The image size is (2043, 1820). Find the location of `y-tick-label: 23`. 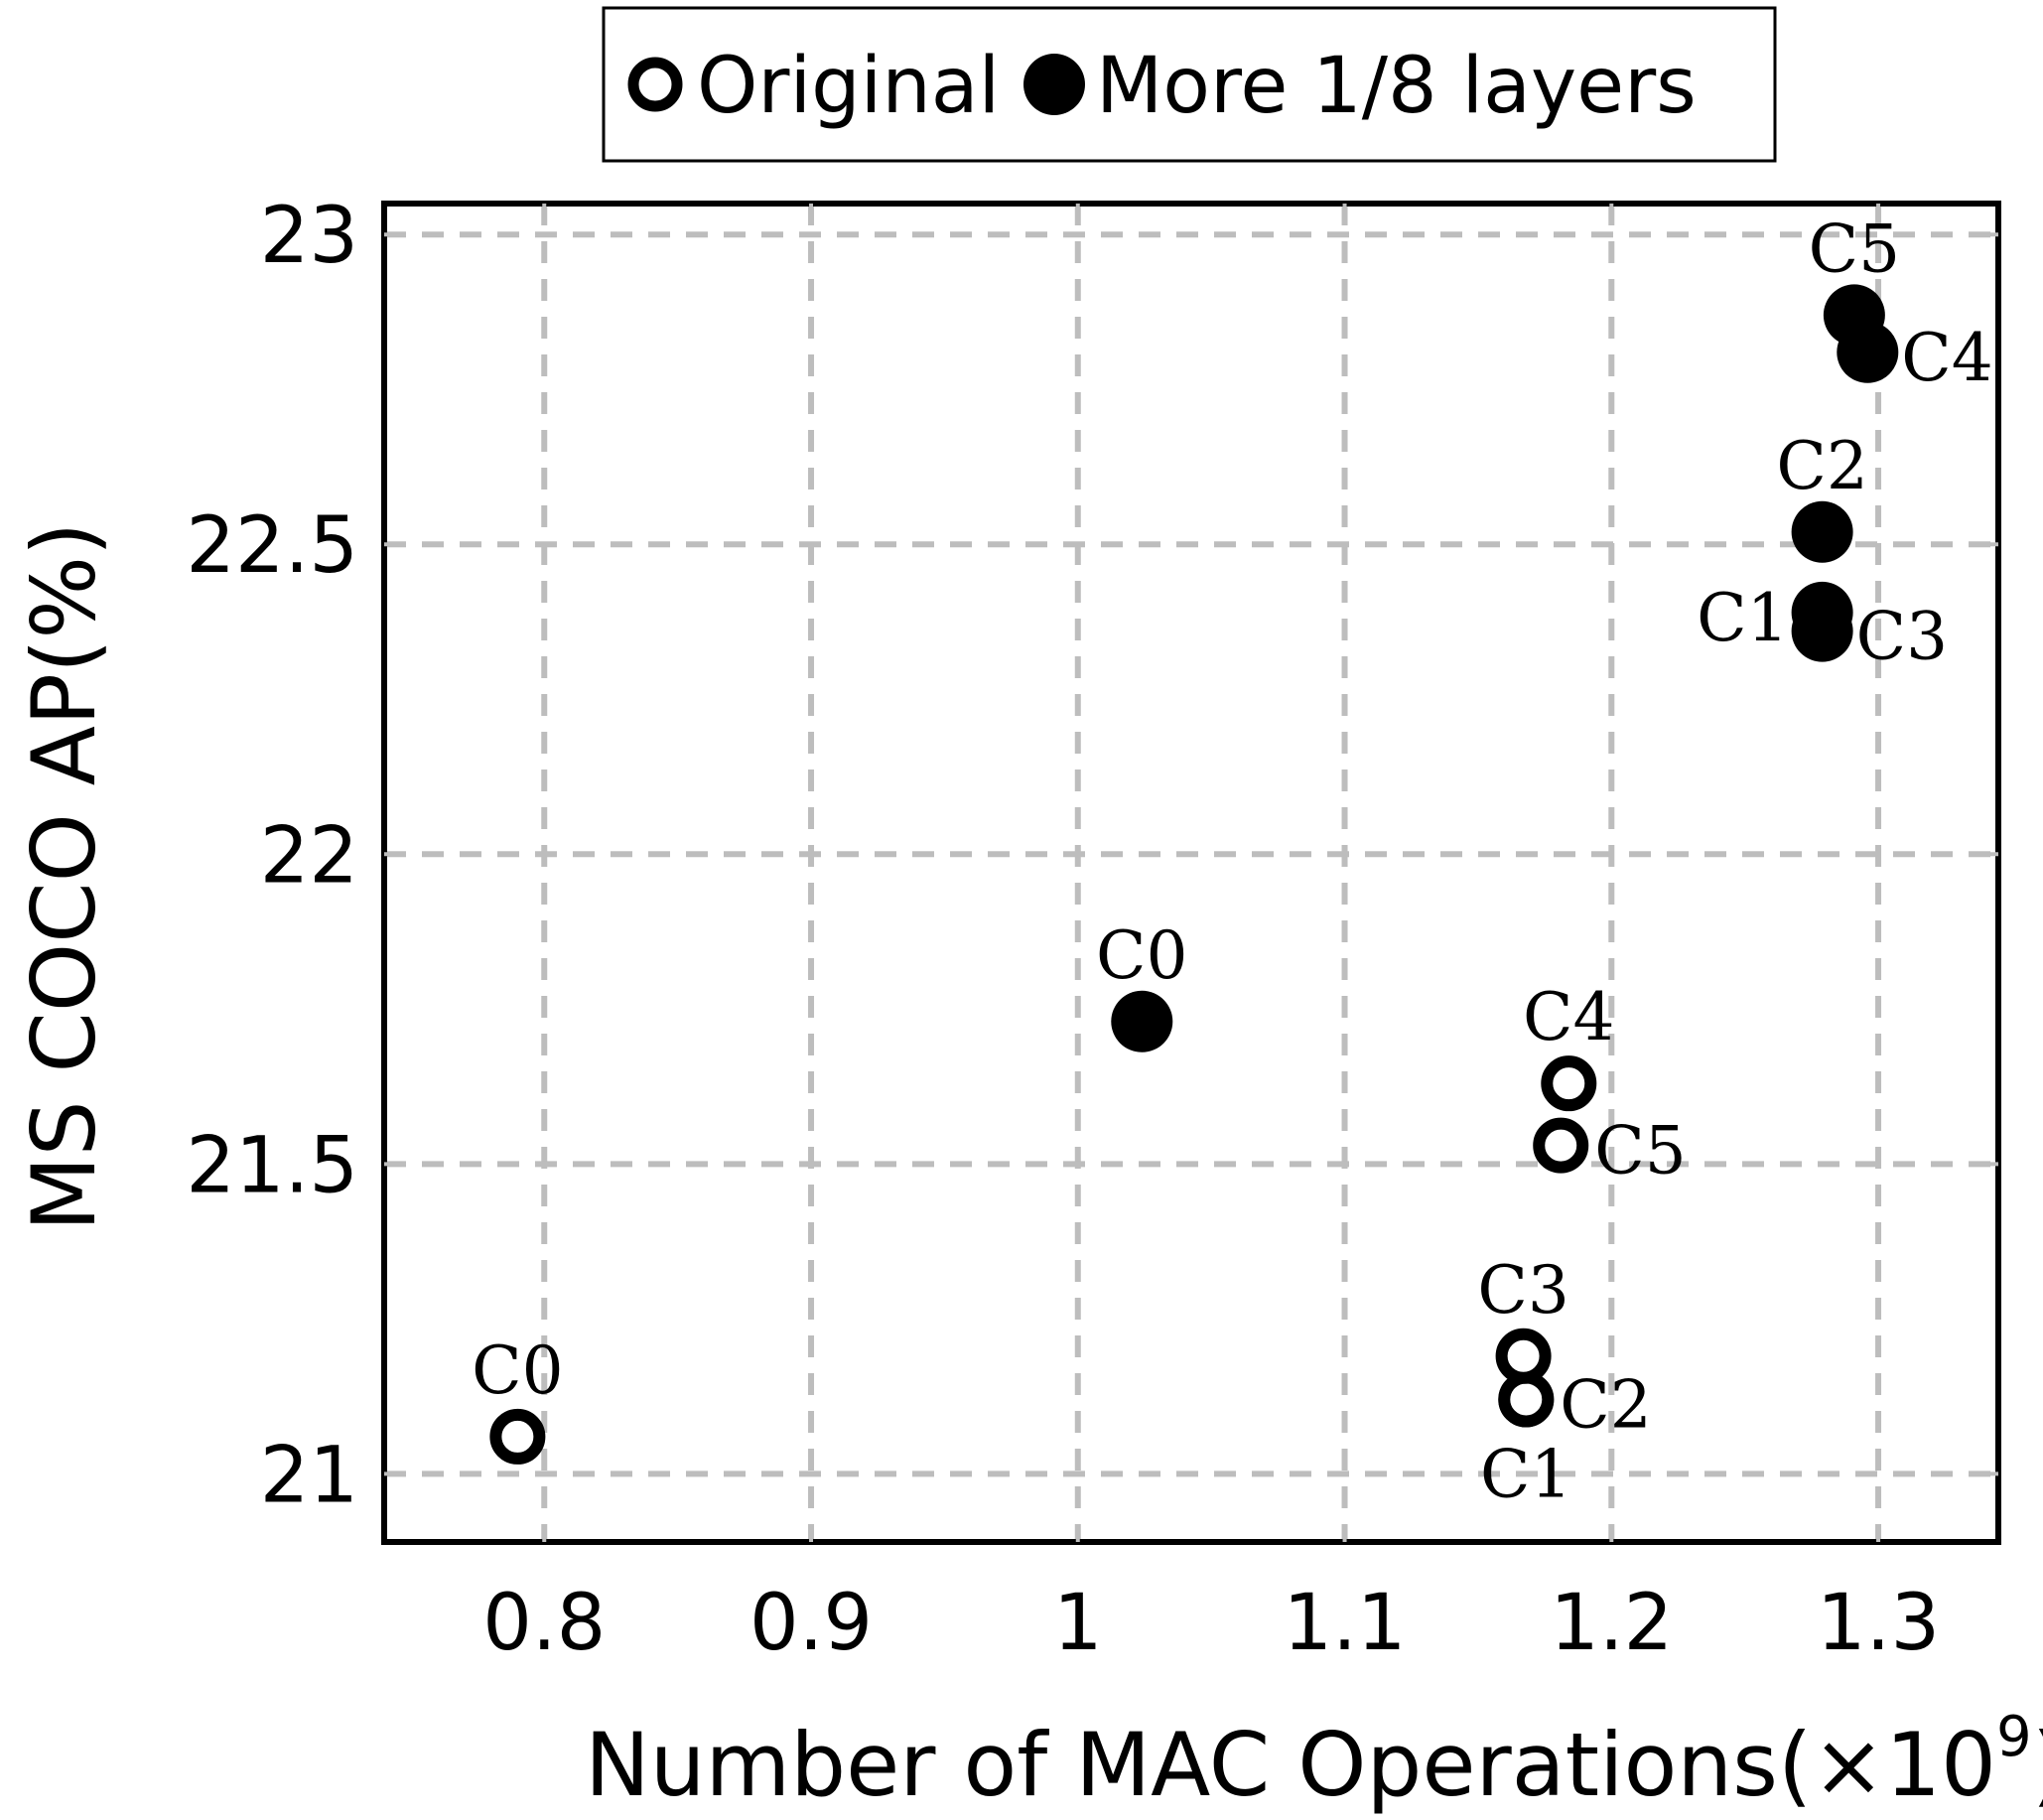

y-tick-label: 23 is located at coordinates (309, 236).